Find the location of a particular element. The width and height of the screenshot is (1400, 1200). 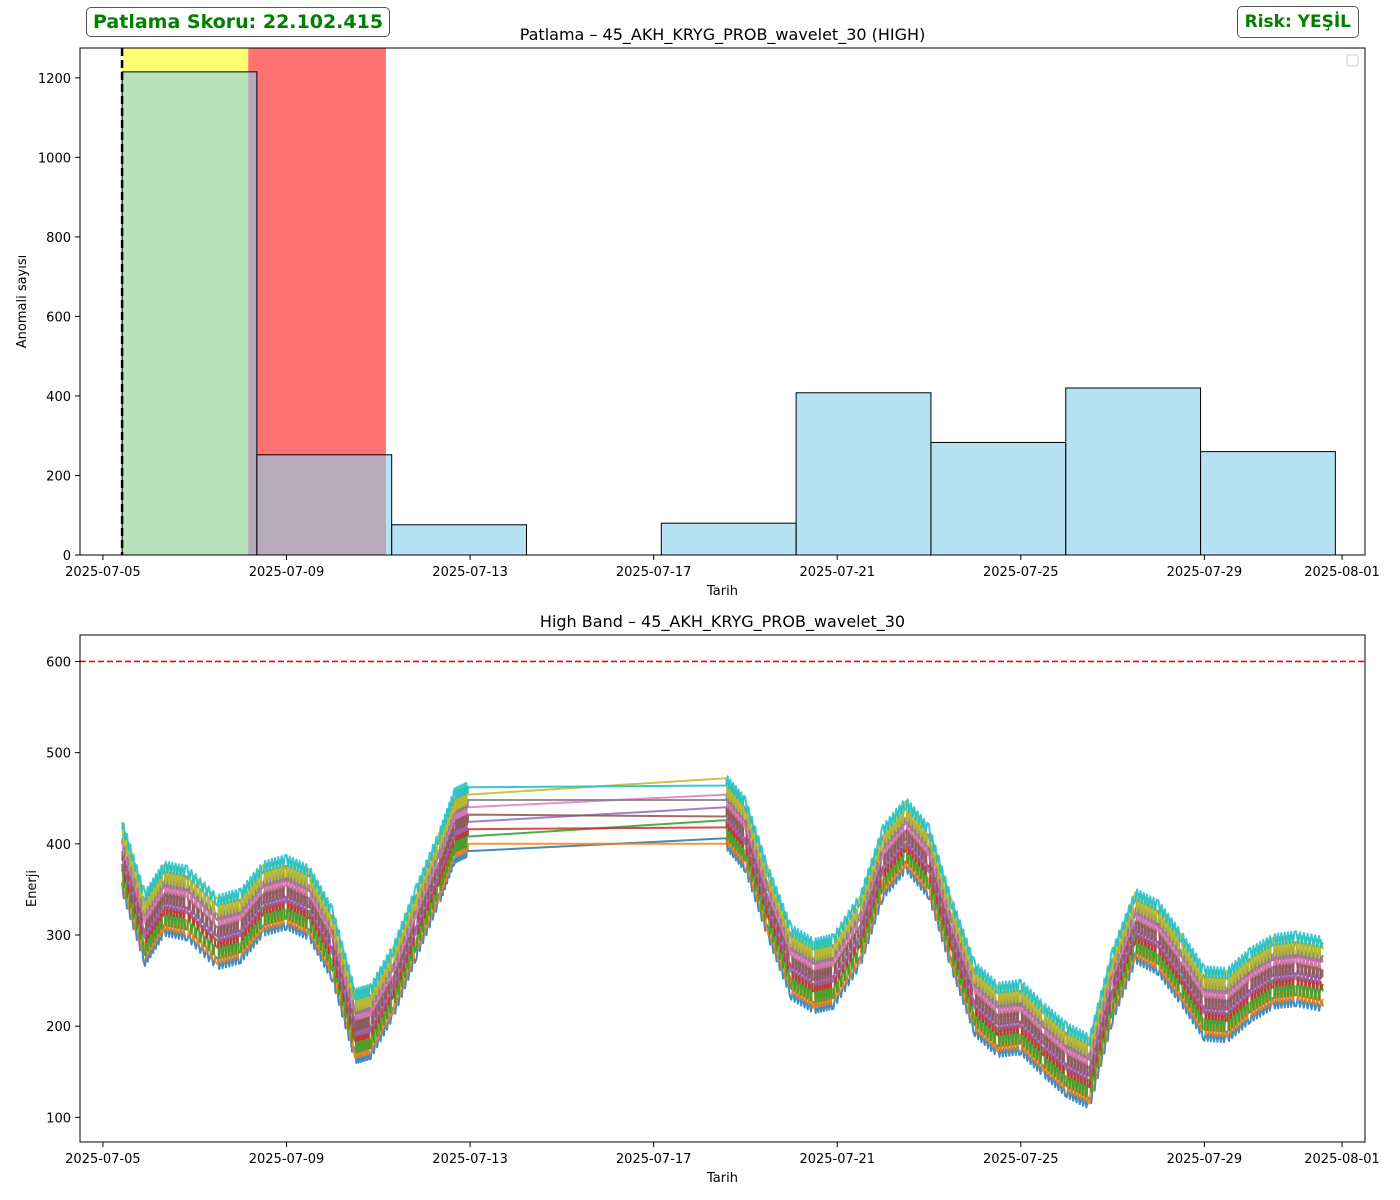

y-tick-label: 100 is located at coordinates (58, 1118).